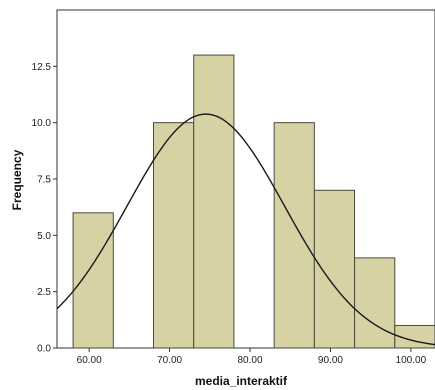  What do you see at coordinates (44, 180) in the screenshot?
I see `y-tick-label-3: 7.5` at bounding box center [44, 180].